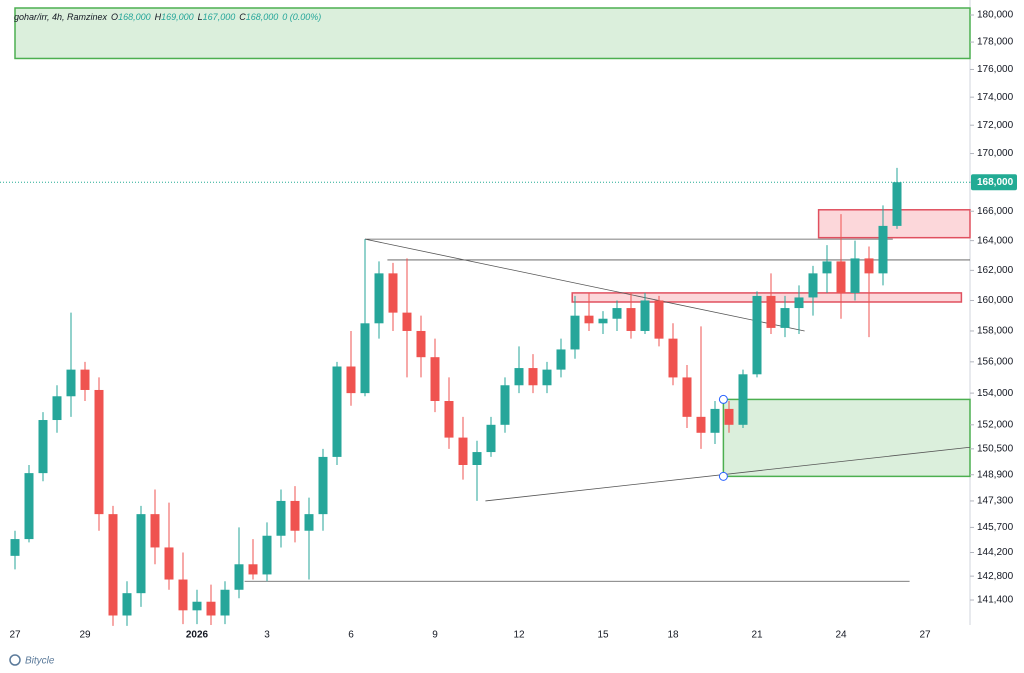 The width and height of the screenshot is (1024, 673). Describe the element at coordinates (177, 17) in the screenshot. I see `legend-text: 169,000` at that location.